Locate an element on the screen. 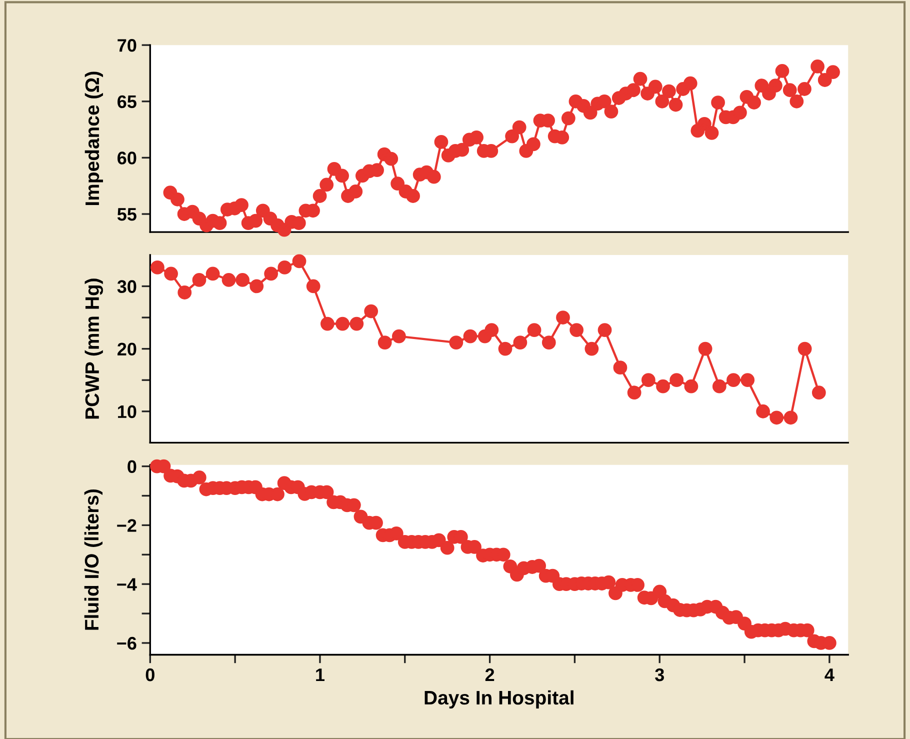  x-axis-title: Days In Hospital is located at coordinates (499, 699).